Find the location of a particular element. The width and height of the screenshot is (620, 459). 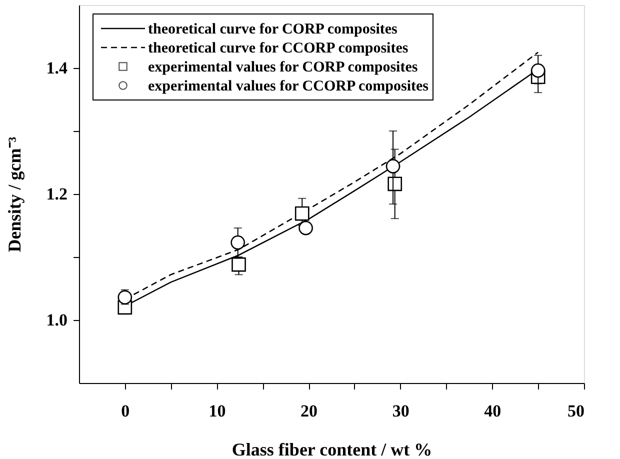

y-axis-title: Density / gcm⁻³ is located at coordinates (14, 194).